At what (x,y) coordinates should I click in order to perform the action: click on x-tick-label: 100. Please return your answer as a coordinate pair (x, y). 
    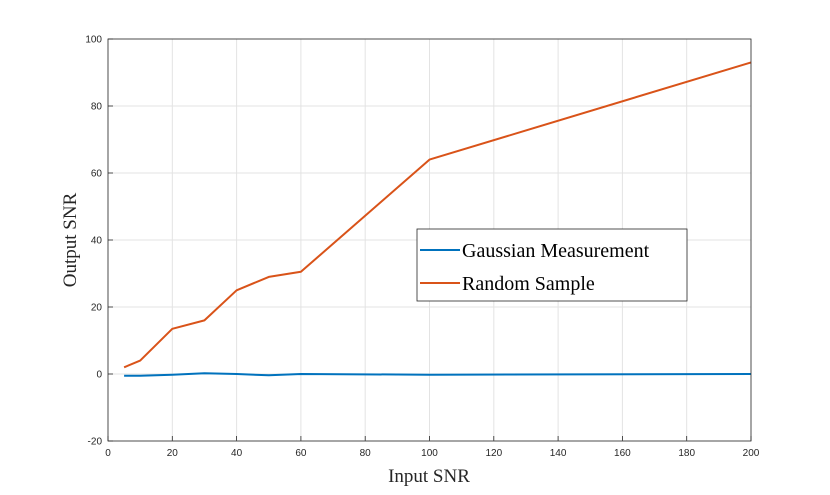
    Looking at the image, I should click on (429, 453).